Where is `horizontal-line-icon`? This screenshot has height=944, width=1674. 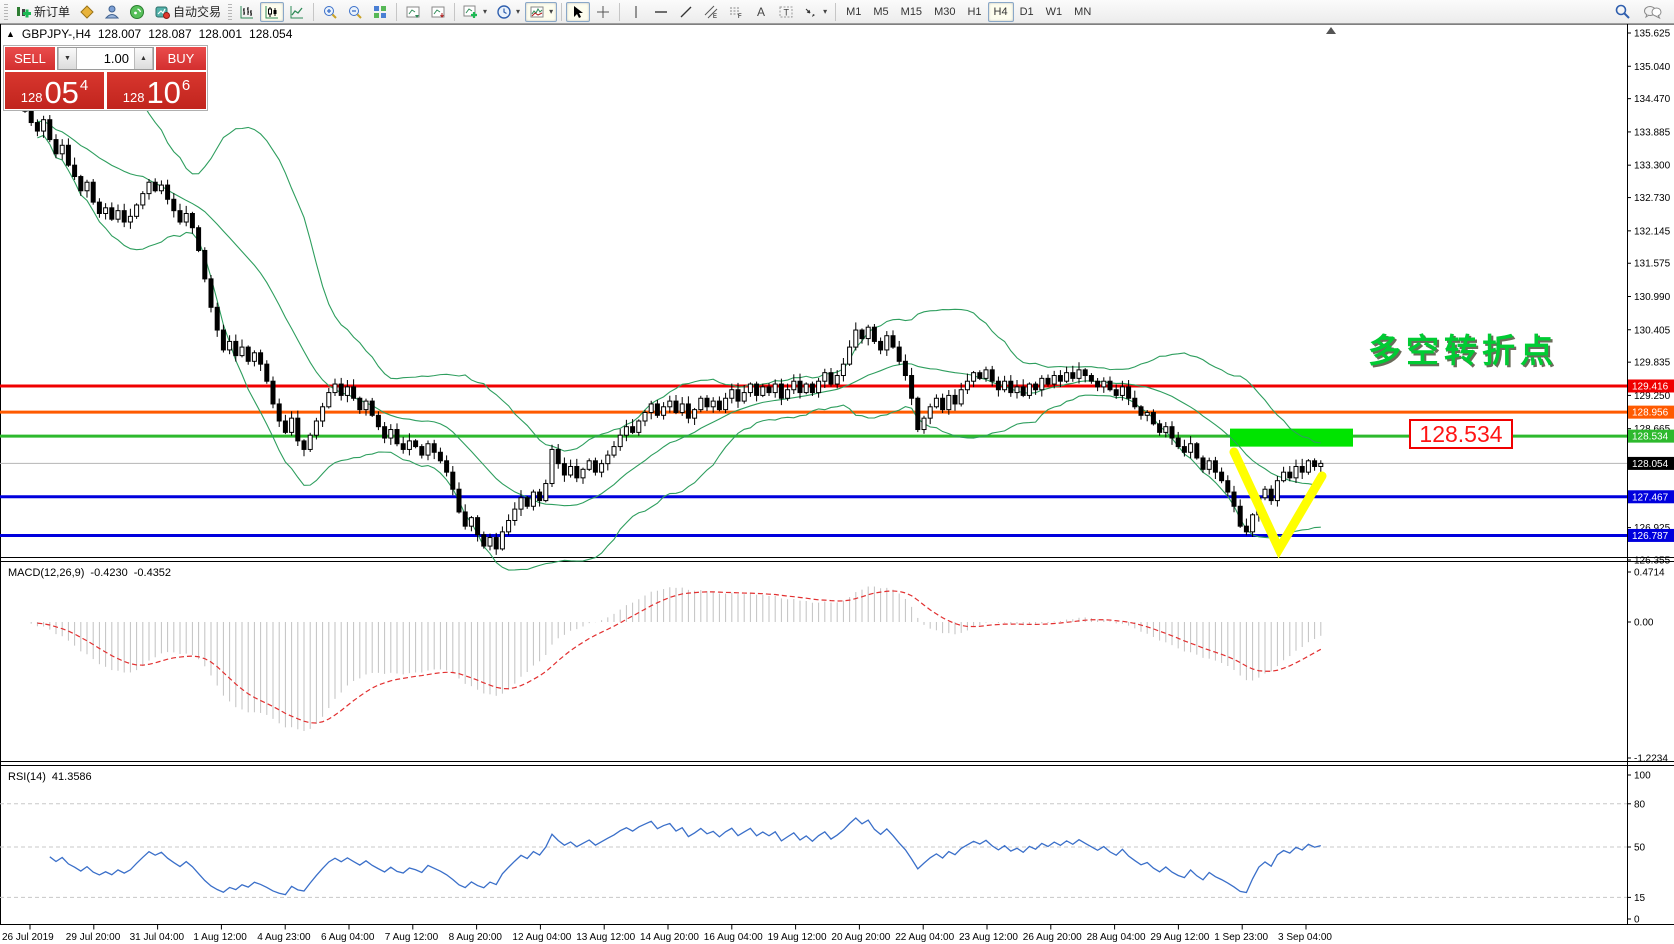
horizontal-line-icon is located at coordinates (661, 11).